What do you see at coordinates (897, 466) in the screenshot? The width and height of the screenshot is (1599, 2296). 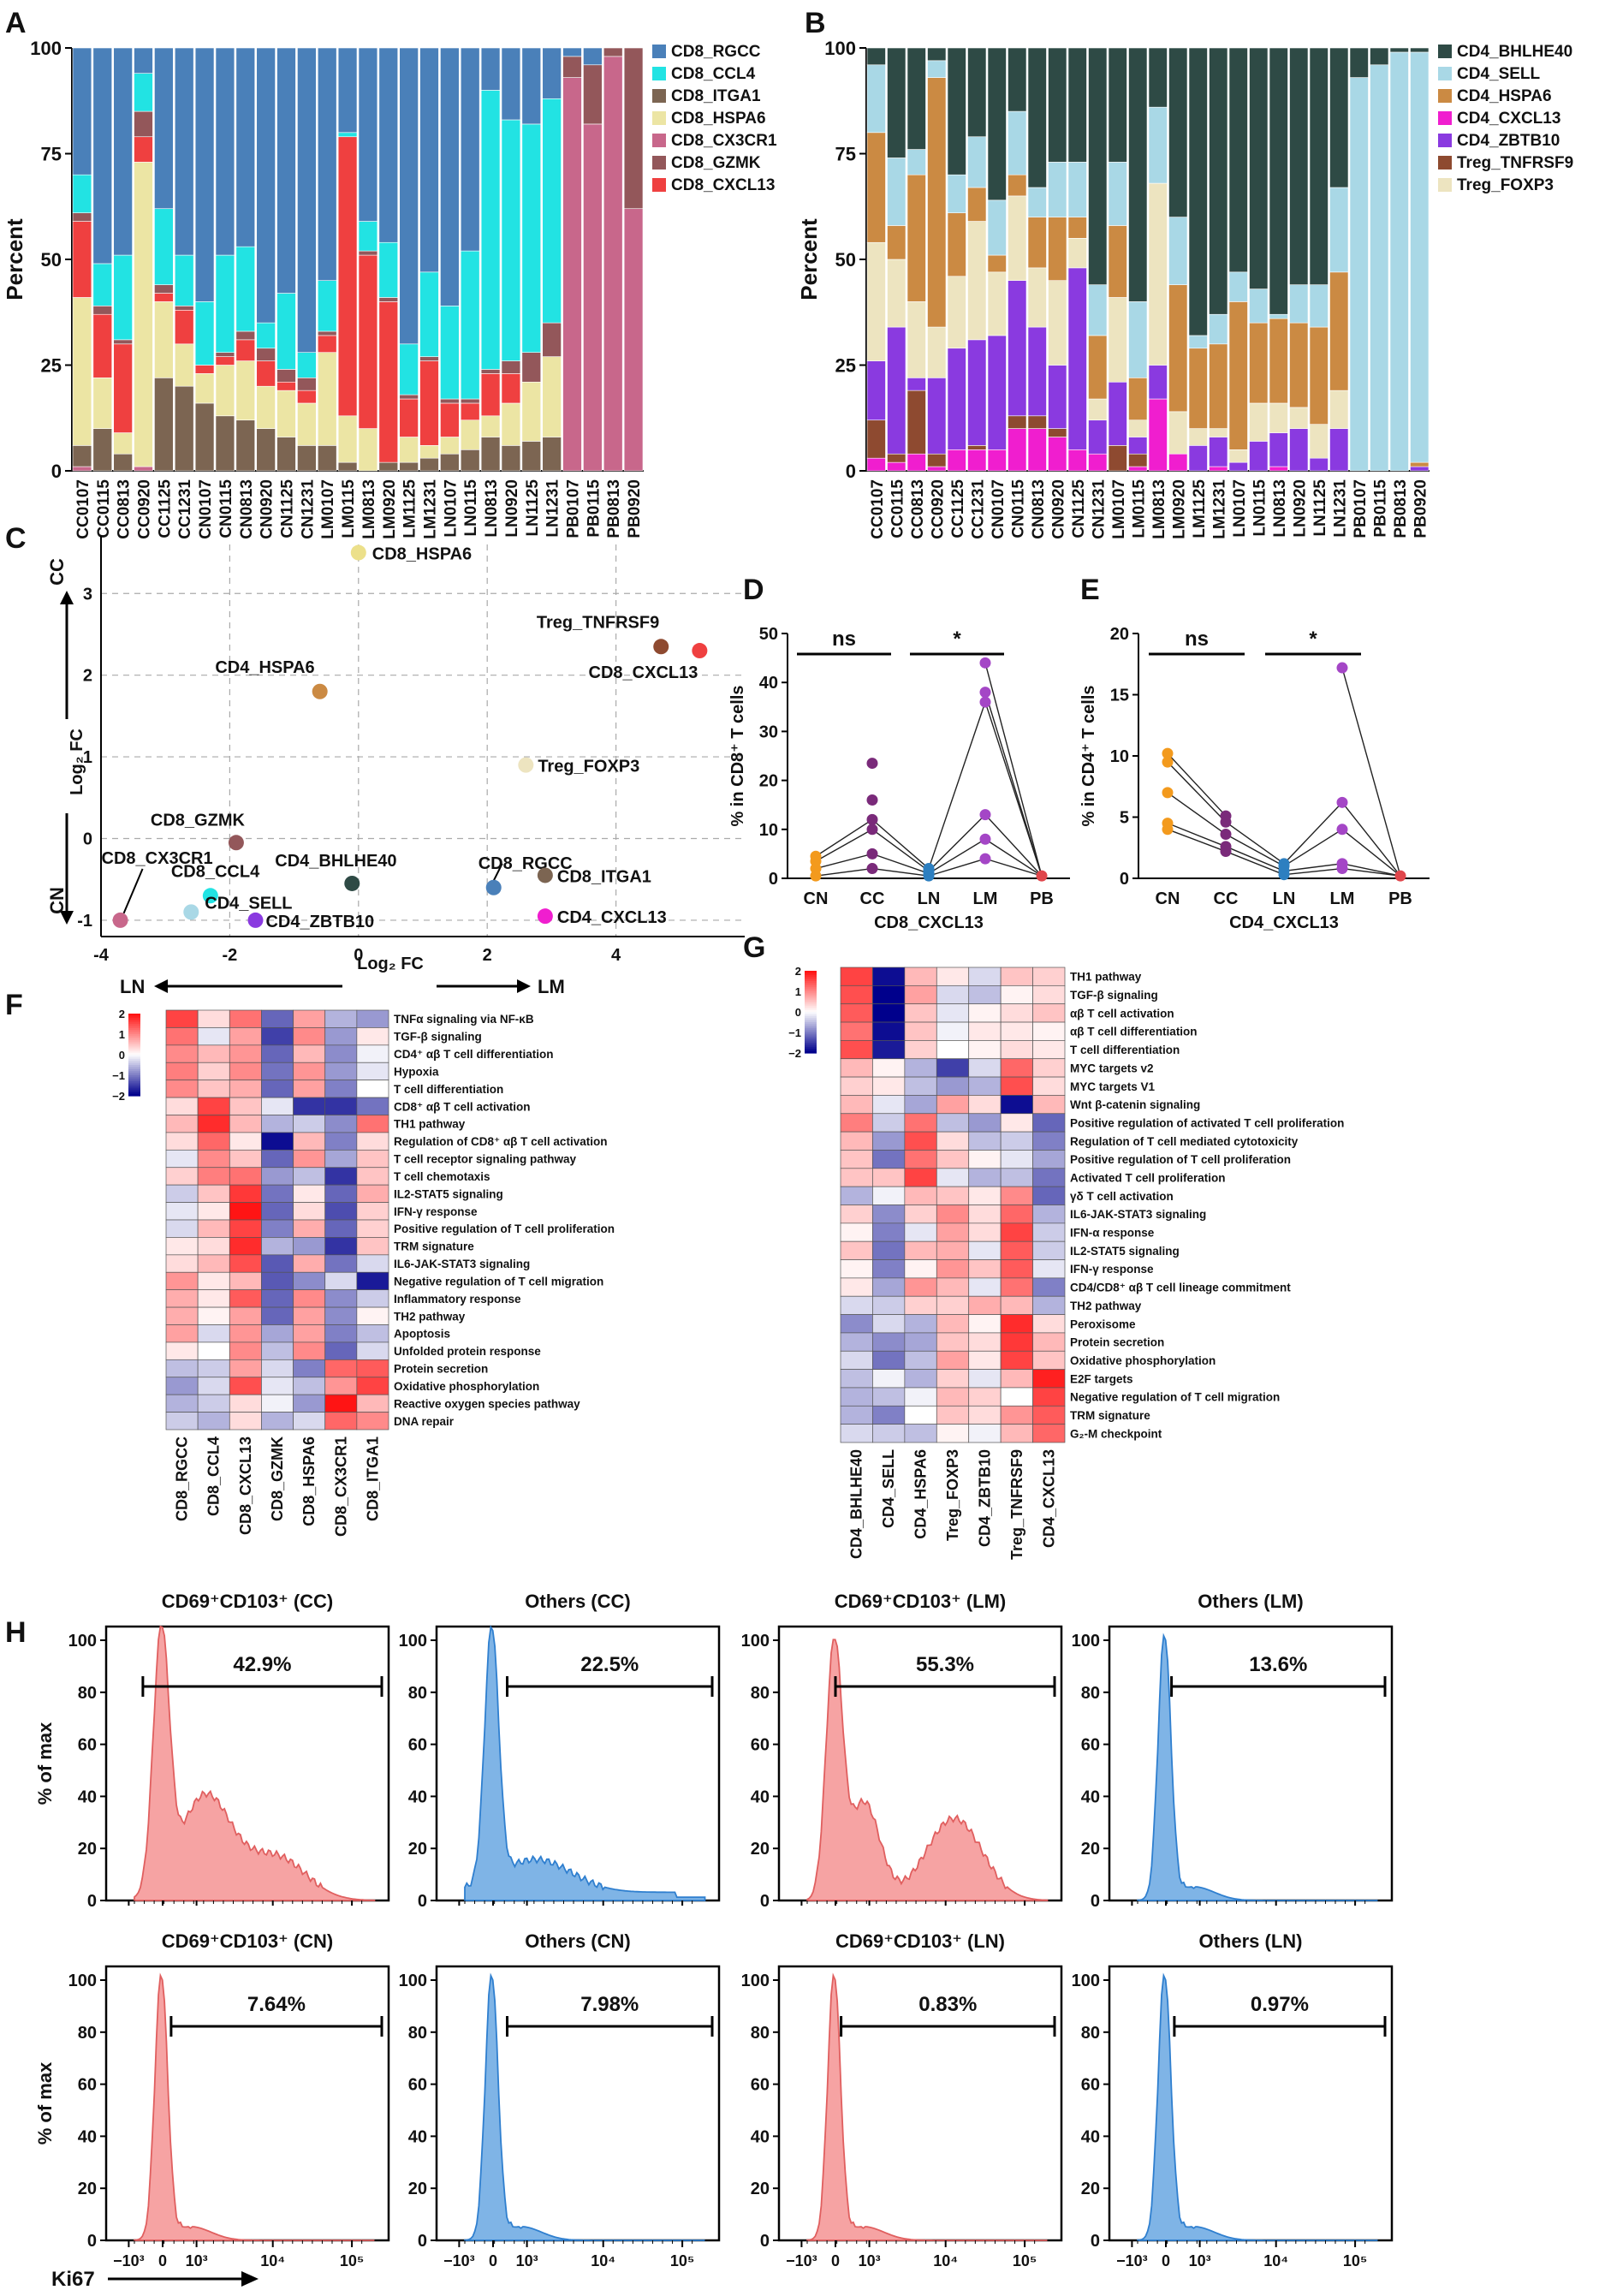 I see `bar-segment-CC0115-CD4_CXCL13` at bounding box center [897, 466].